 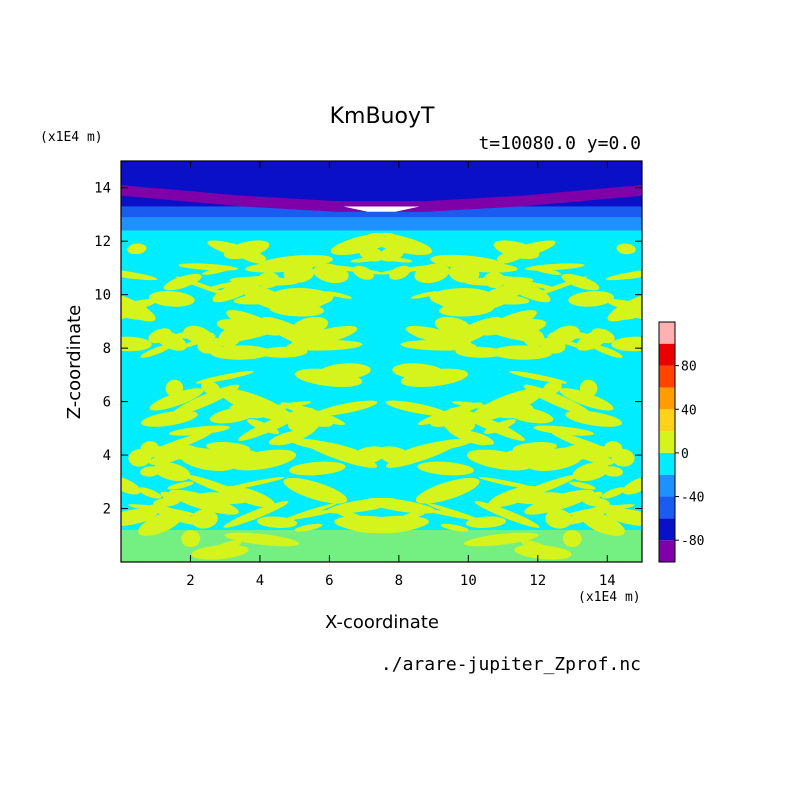 I want to click on top-stable-layer, so click(x=381, y=196).